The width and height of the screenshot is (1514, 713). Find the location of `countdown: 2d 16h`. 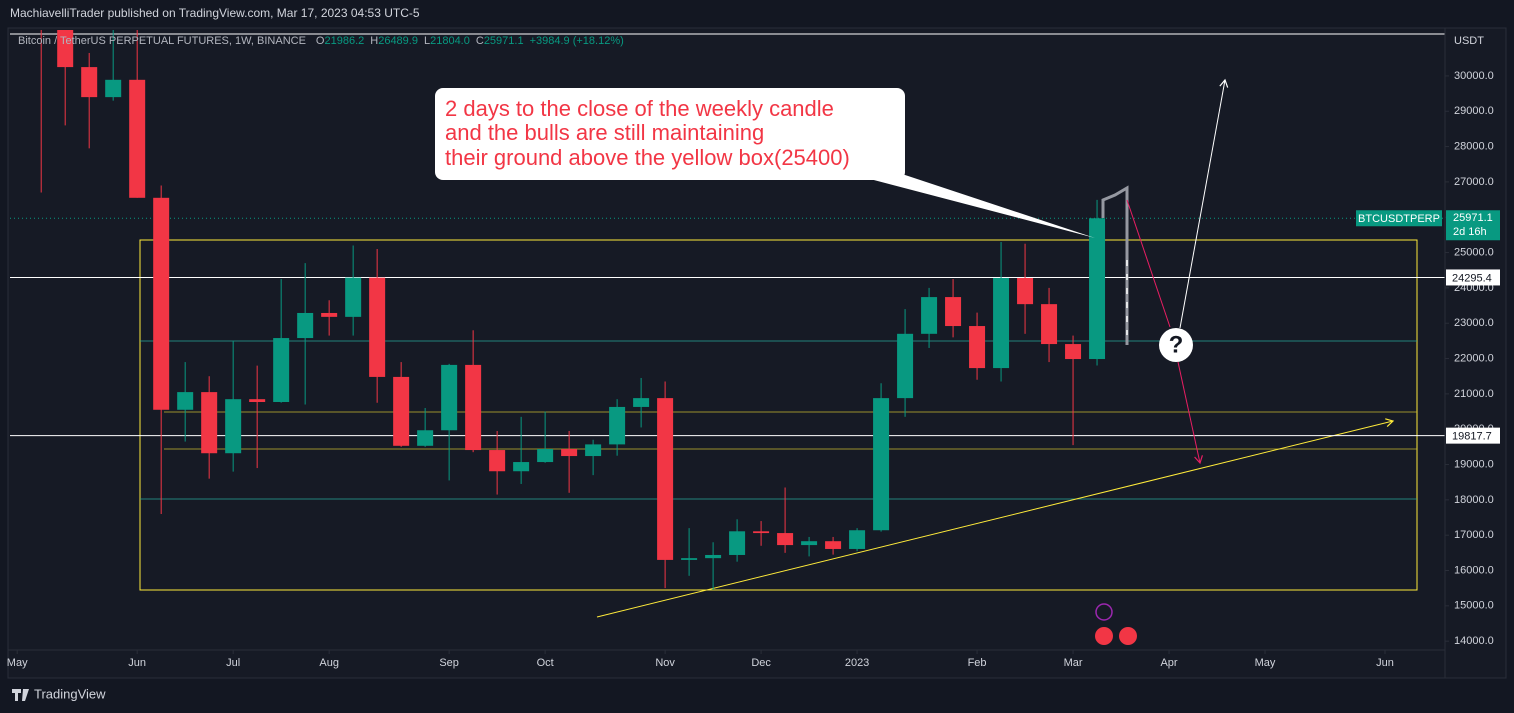

countdown: 2d 16h is located at coordinates (1470, 232).